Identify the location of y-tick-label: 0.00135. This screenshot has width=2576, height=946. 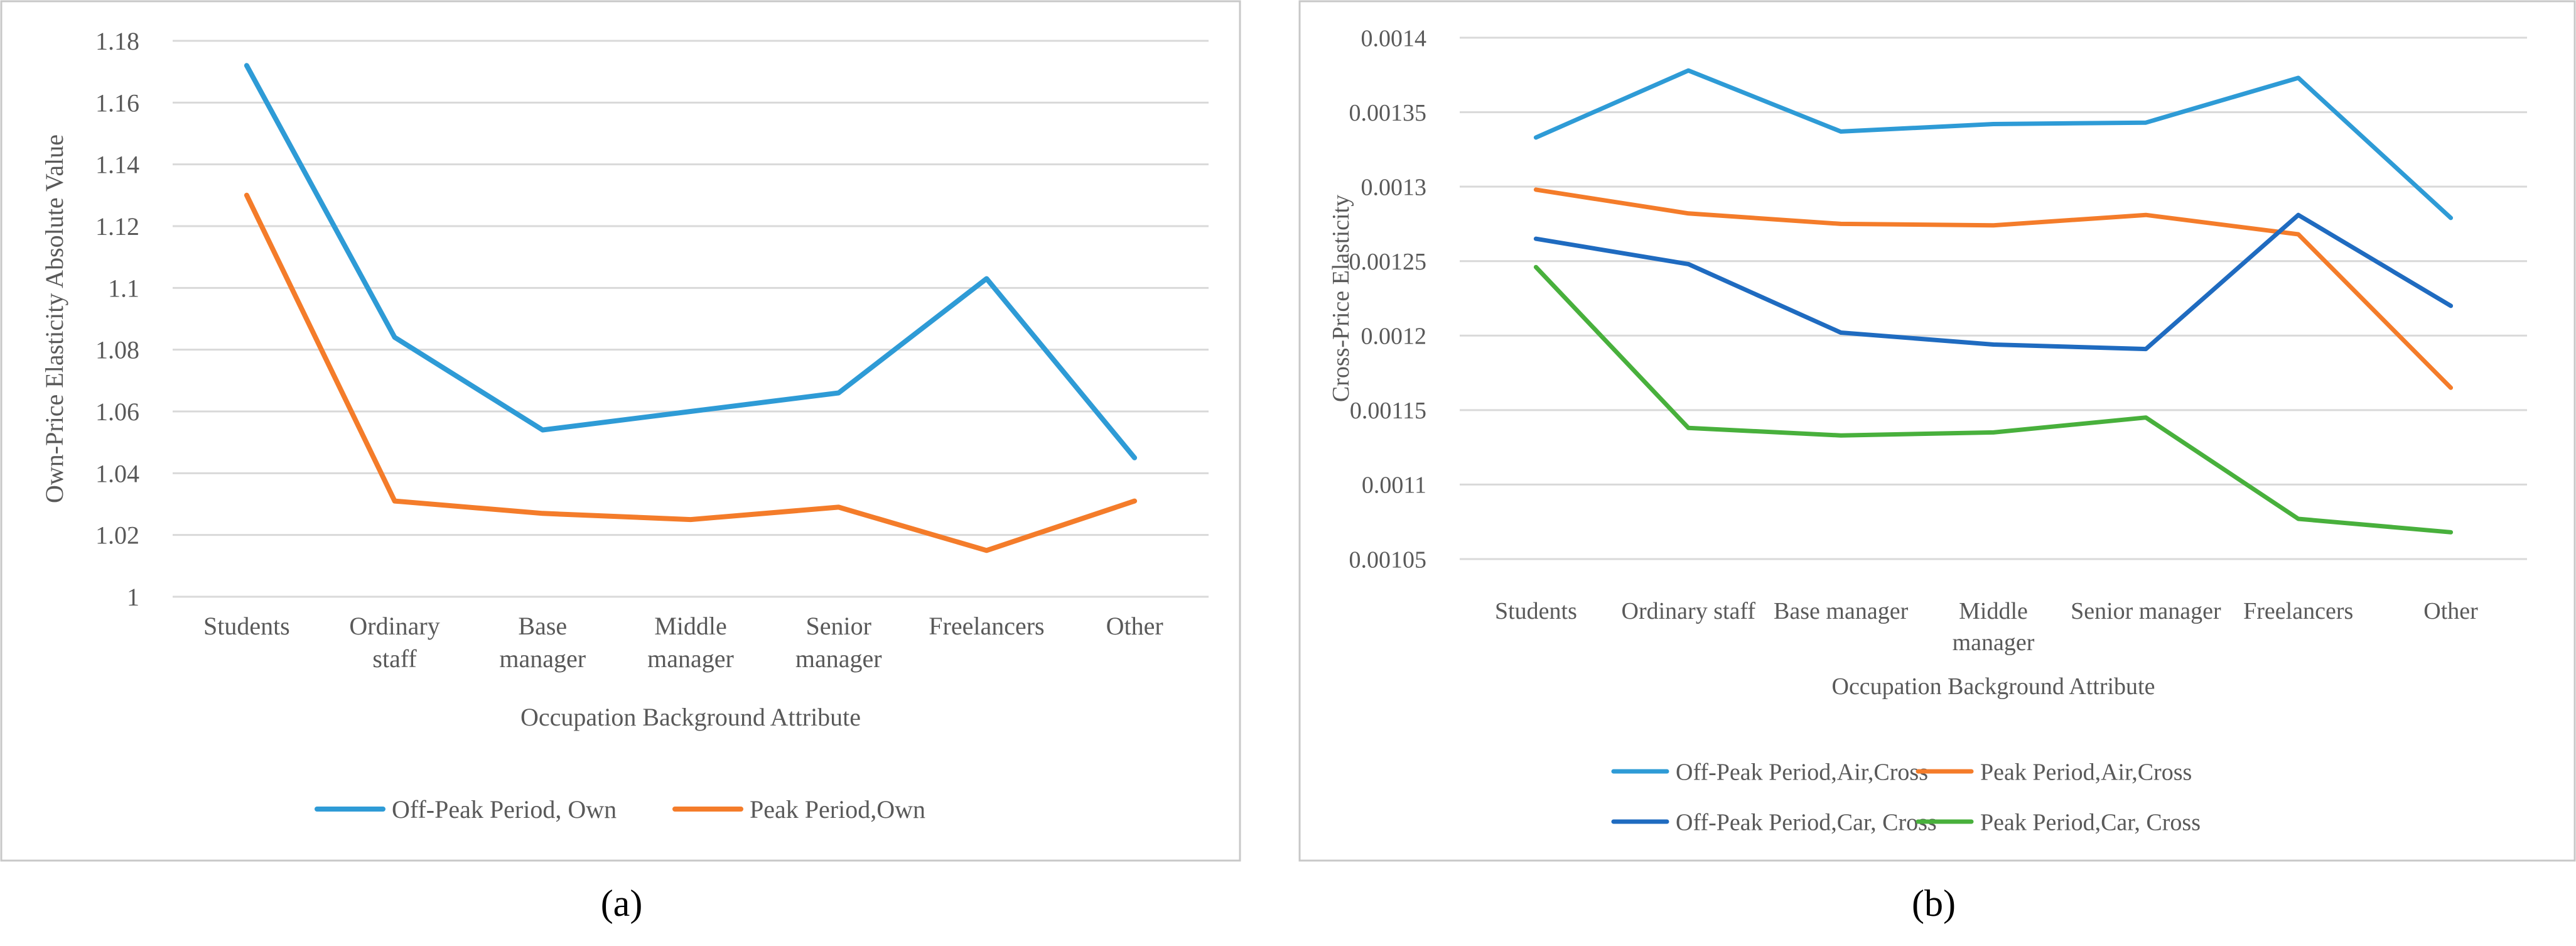
(1388, 113).